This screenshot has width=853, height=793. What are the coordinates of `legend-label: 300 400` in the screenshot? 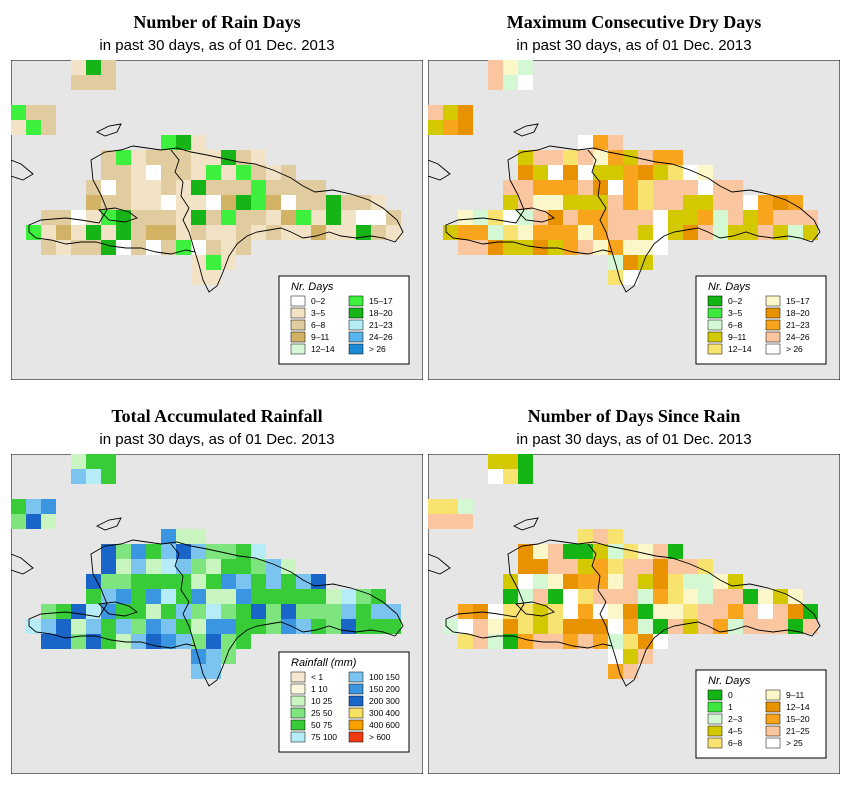 It's located at (384, 713).